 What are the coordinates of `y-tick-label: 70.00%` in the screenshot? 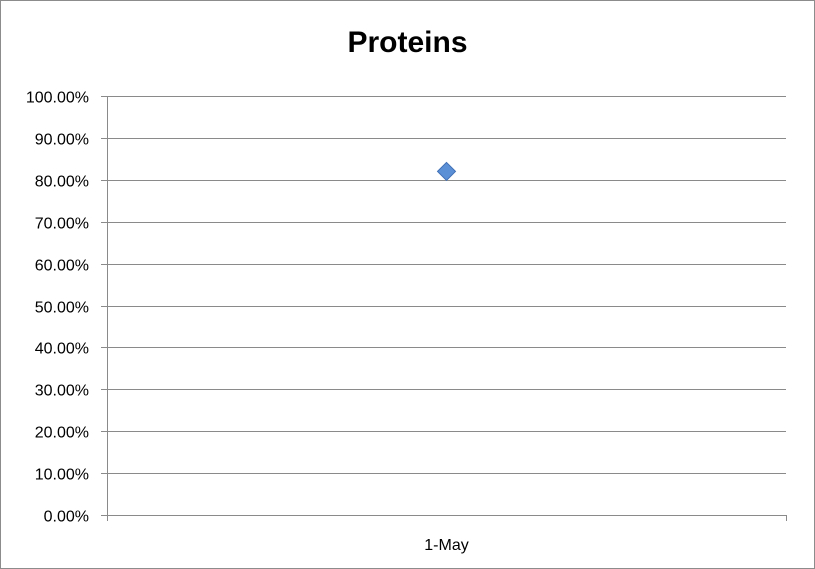 It's located at (62, 224).